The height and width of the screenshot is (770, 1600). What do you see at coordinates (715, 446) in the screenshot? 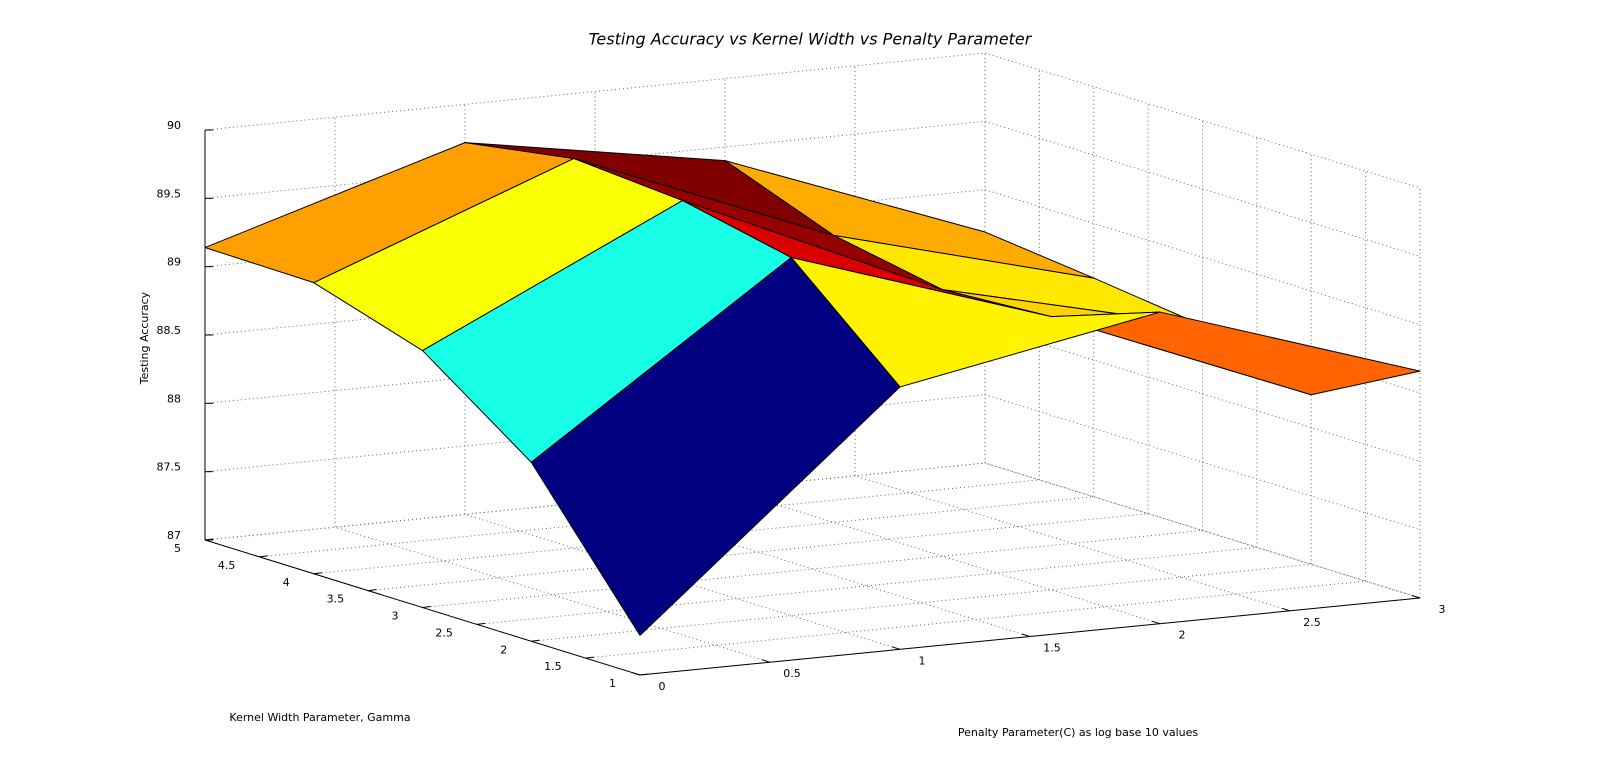
I see `surface-face` at bounding box center [715, 446].